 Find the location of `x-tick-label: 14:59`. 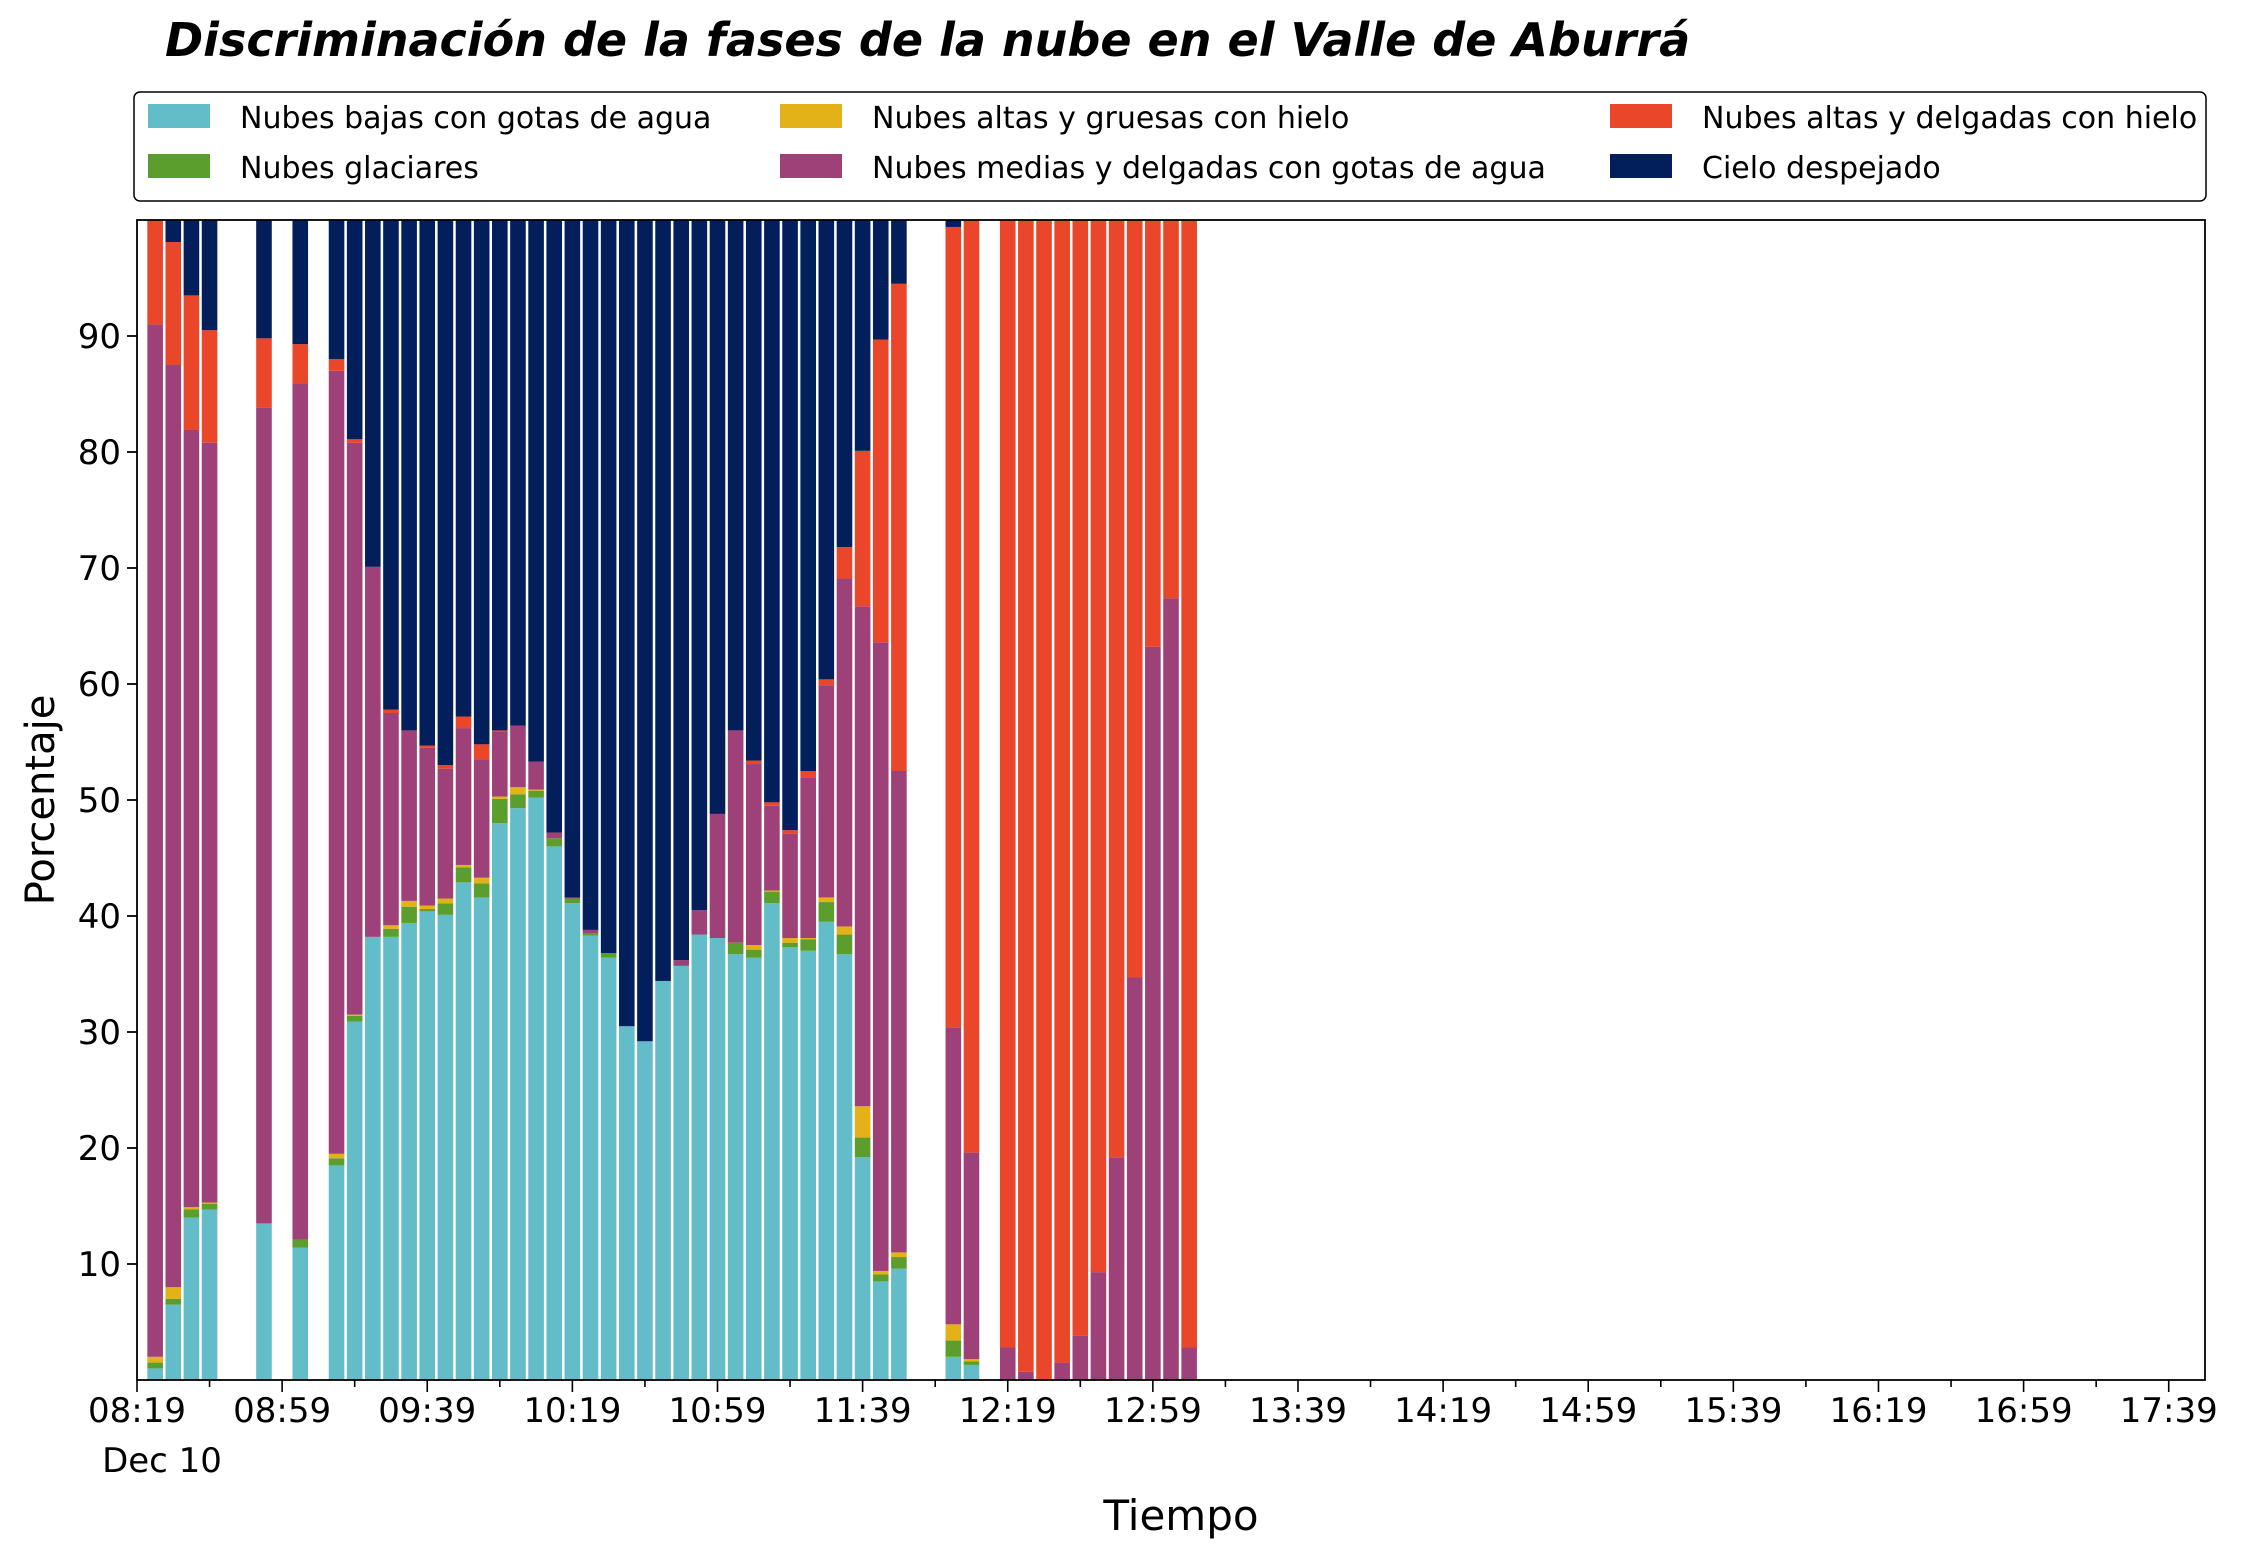

x-tick-label: 14:59 is located at coordinates (1588, 1411).